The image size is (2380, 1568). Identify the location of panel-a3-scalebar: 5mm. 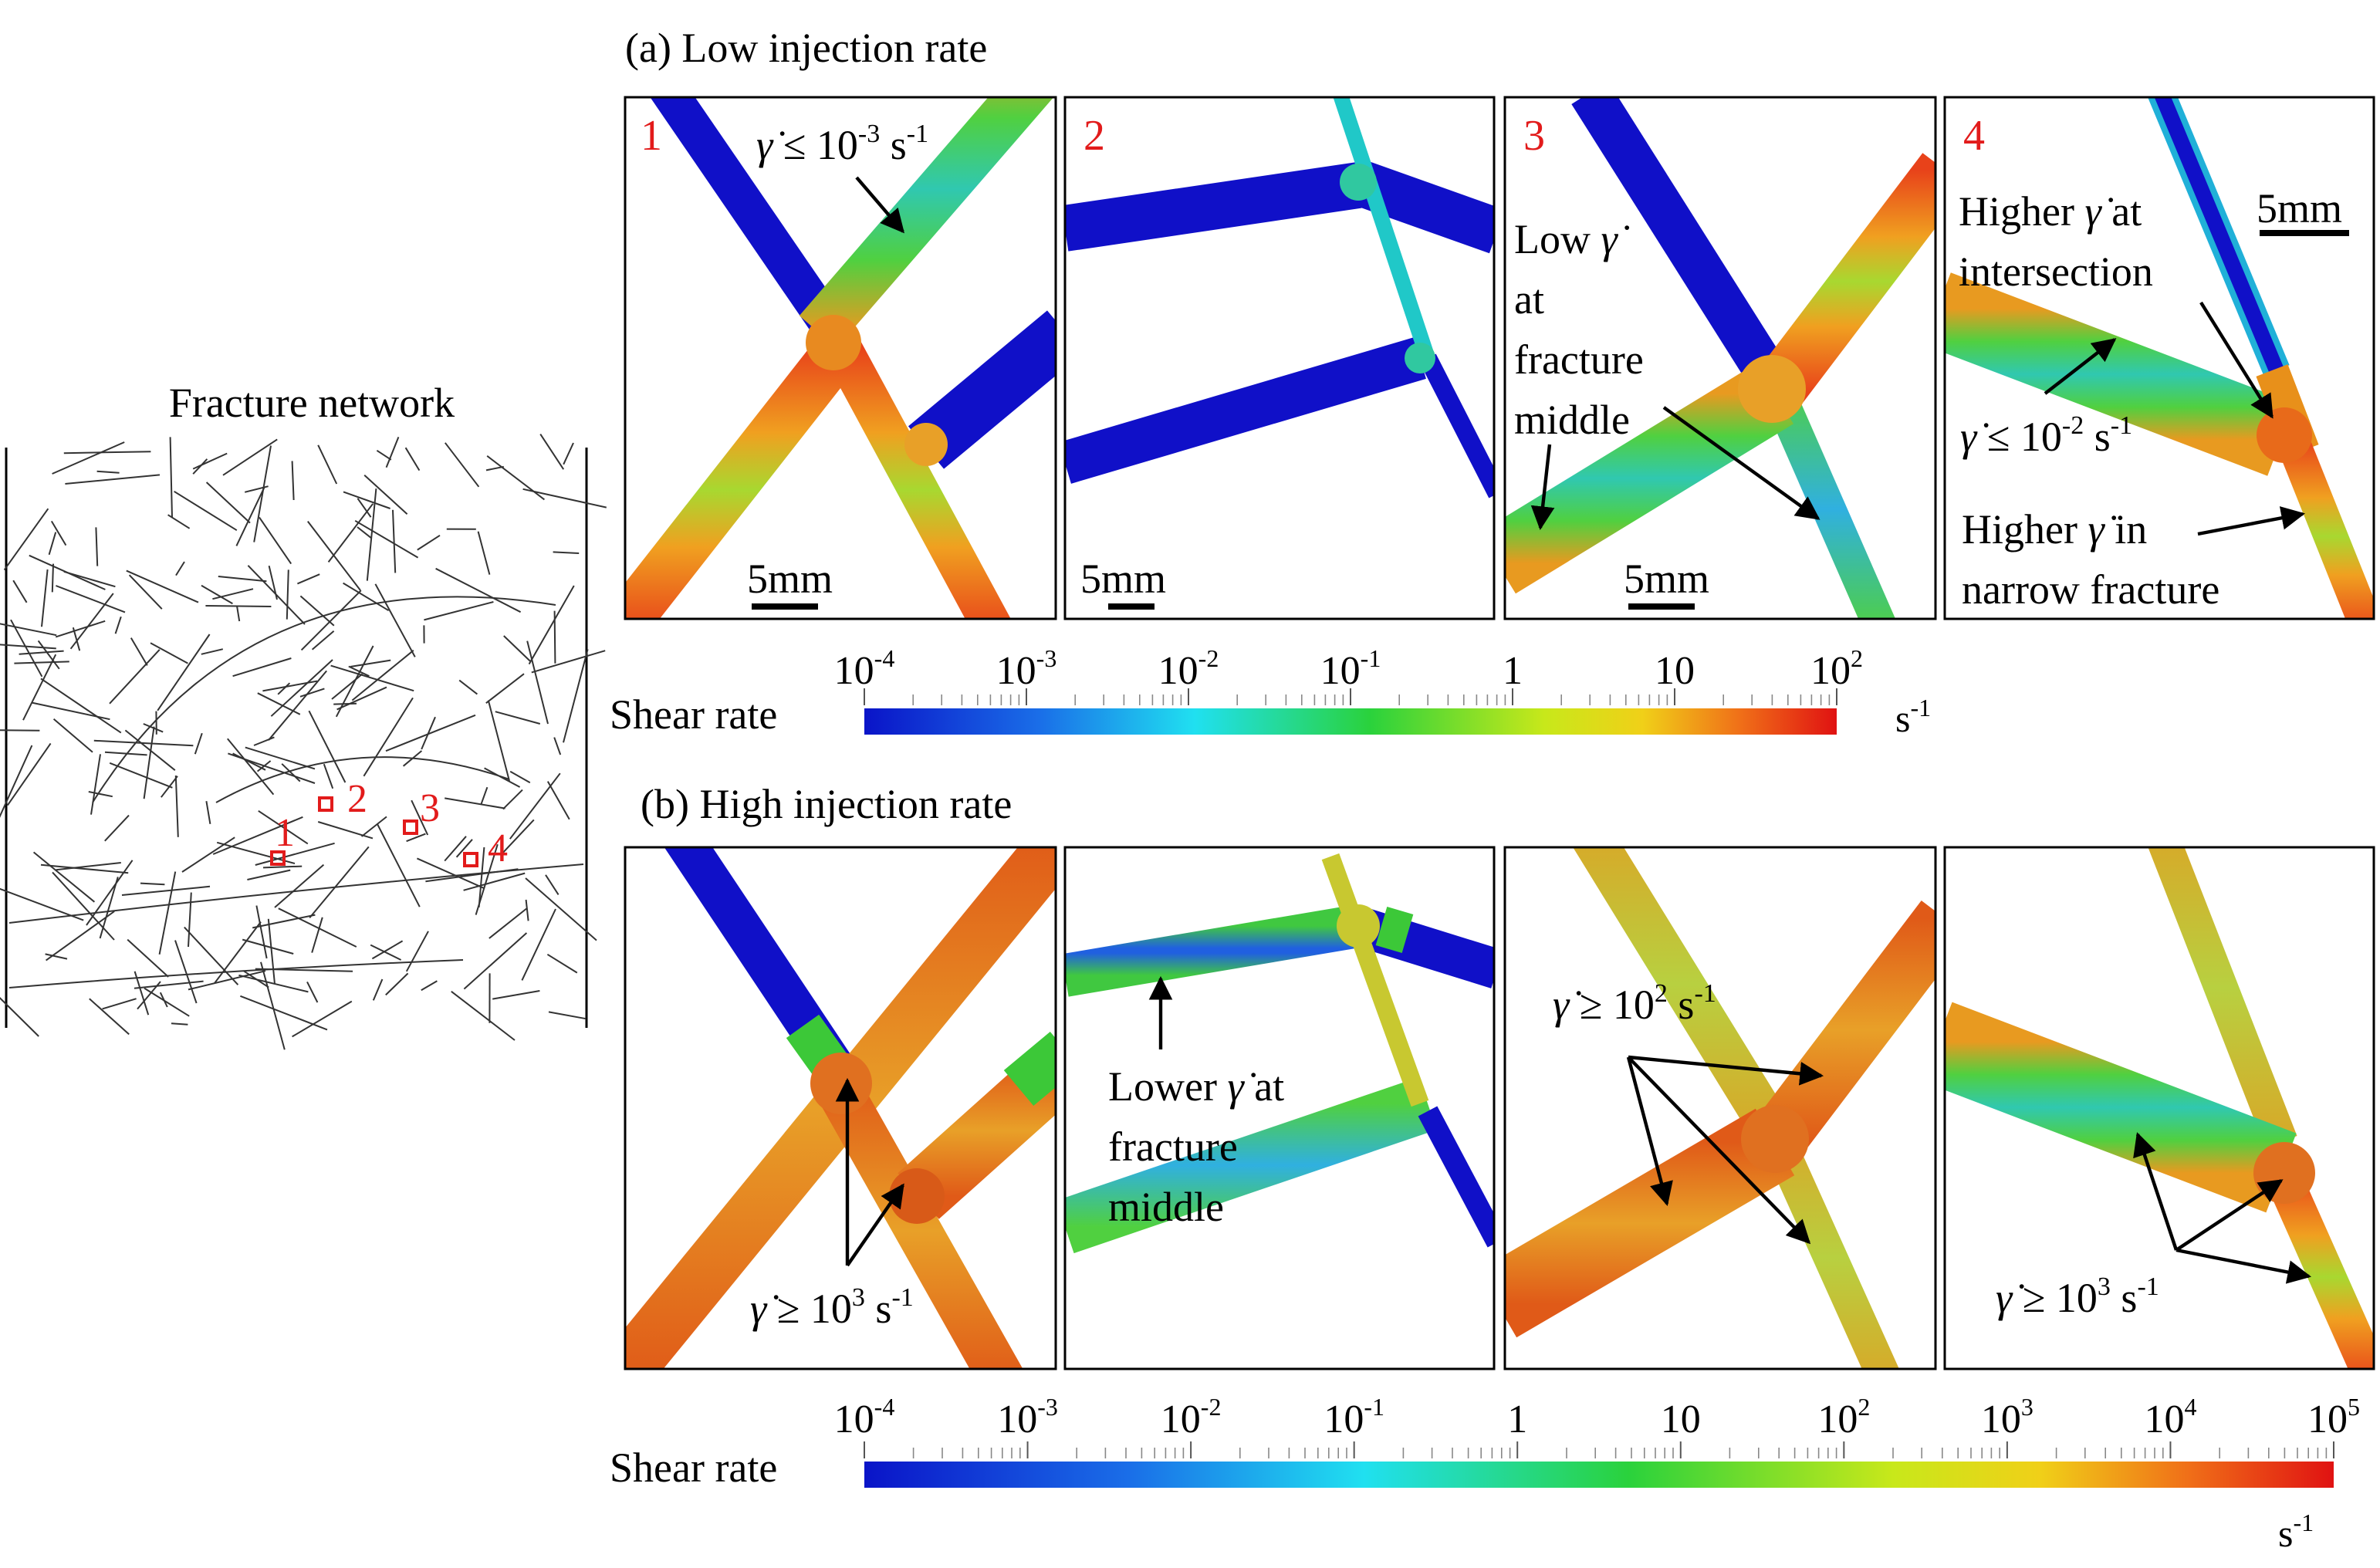
(1666, 583).